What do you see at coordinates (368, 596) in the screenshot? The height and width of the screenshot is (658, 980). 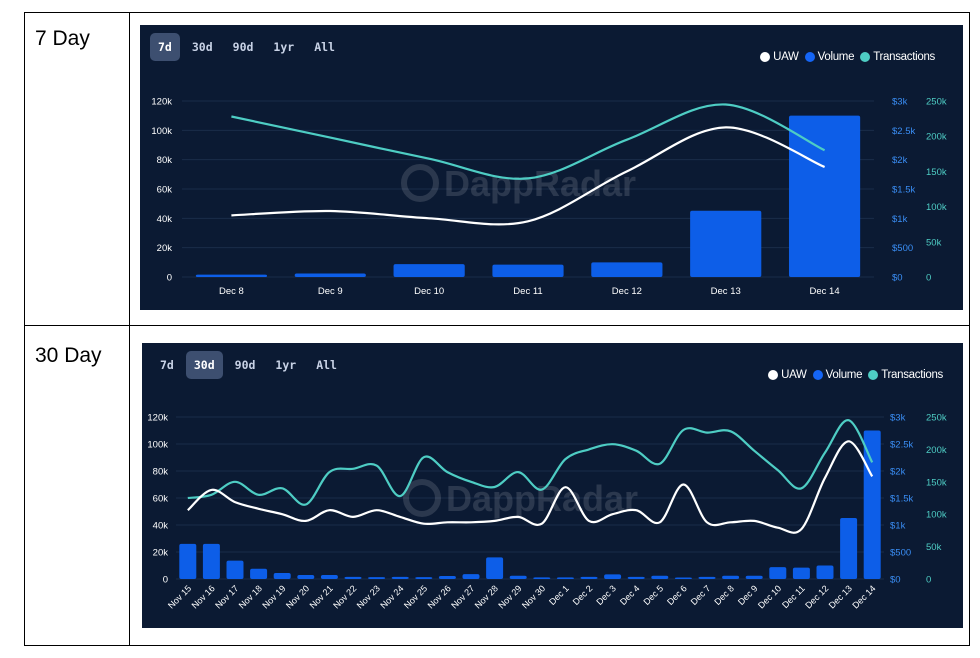 I see `x-axis-tick-label: Nov 23` at bounding box center [368, 596].